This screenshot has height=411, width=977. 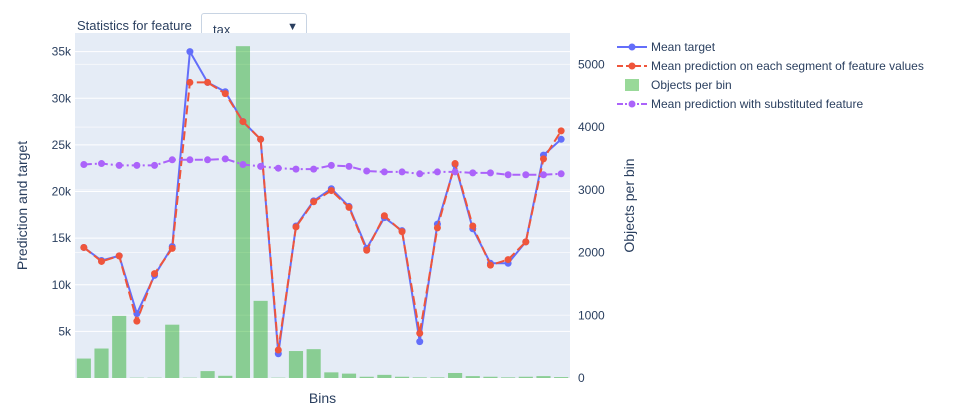 What do you see at coordinates (591, 253) in the screenshot?
I see `y-tick-label-right: 2000` at bounding box center [591, 253].